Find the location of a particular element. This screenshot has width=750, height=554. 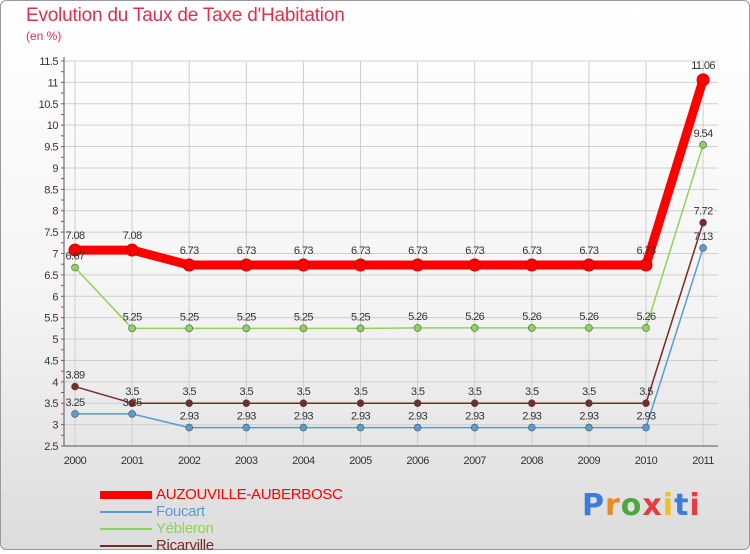

logo-letter: x is located at coordinates (652, 505).